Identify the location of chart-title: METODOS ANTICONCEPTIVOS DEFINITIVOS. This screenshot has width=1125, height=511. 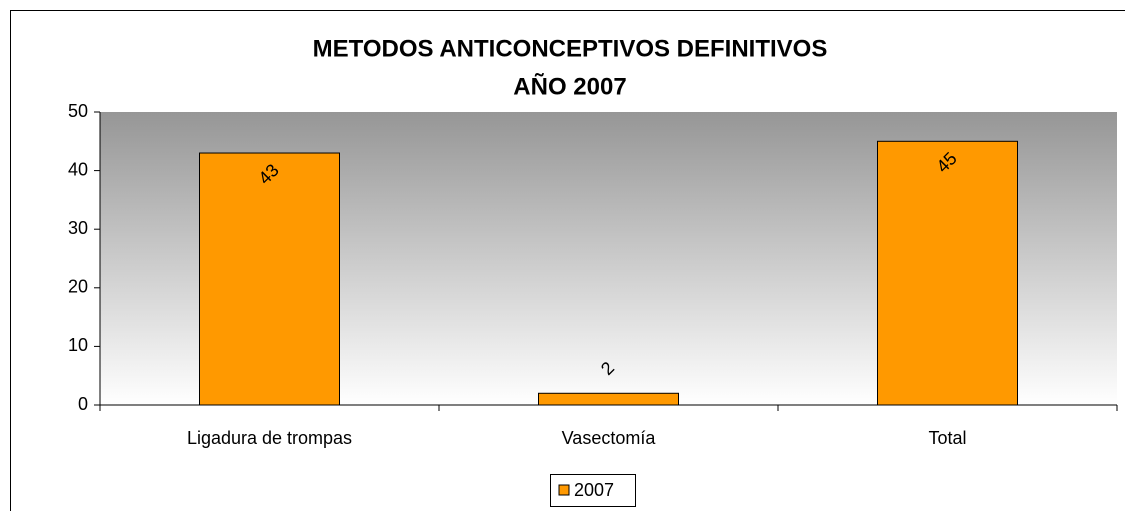
(570, 48).